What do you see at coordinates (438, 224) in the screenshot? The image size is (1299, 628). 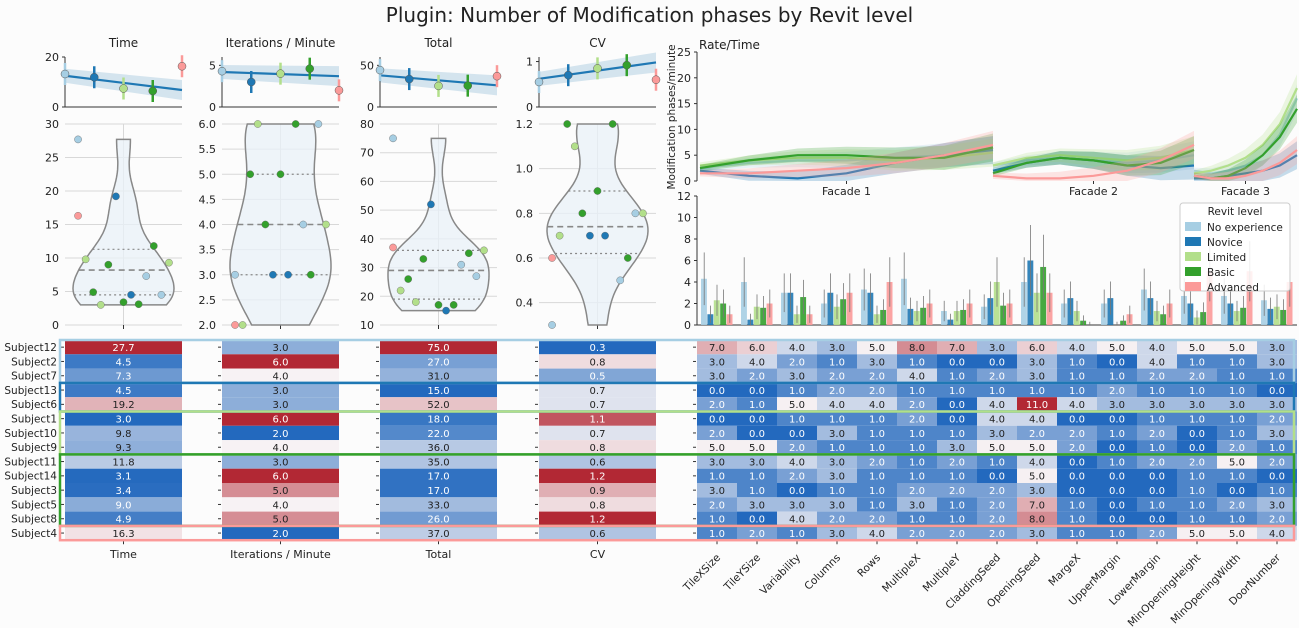 I see `violin-body` at bounding box center [438, 224].